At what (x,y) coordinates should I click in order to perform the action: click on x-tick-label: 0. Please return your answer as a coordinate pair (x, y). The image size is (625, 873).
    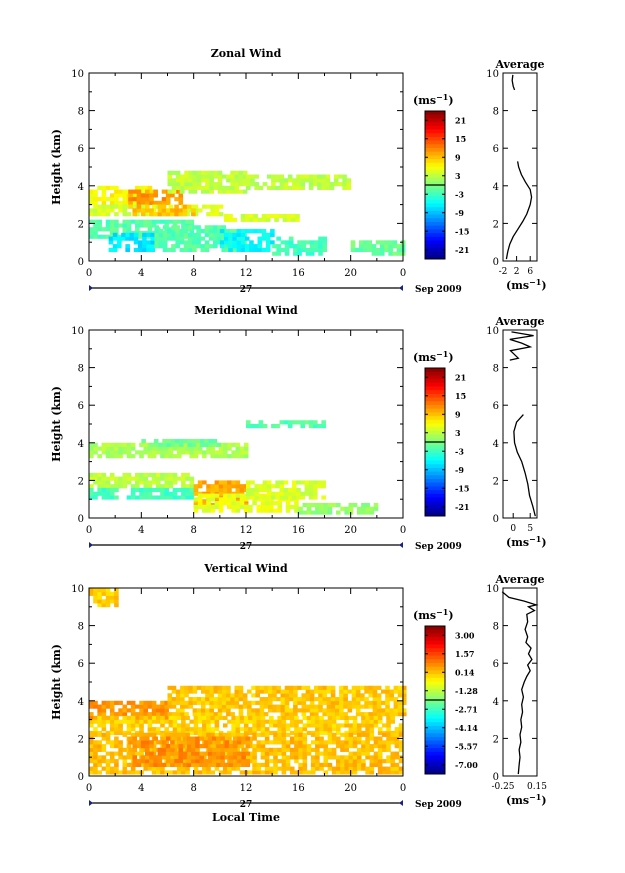
    Looking at the image, I should click on (89, 788).